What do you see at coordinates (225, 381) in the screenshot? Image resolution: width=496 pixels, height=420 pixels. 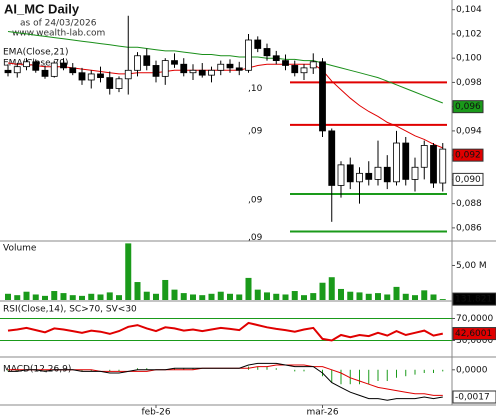 I see `macd-line` at bounding box center [225, 381].